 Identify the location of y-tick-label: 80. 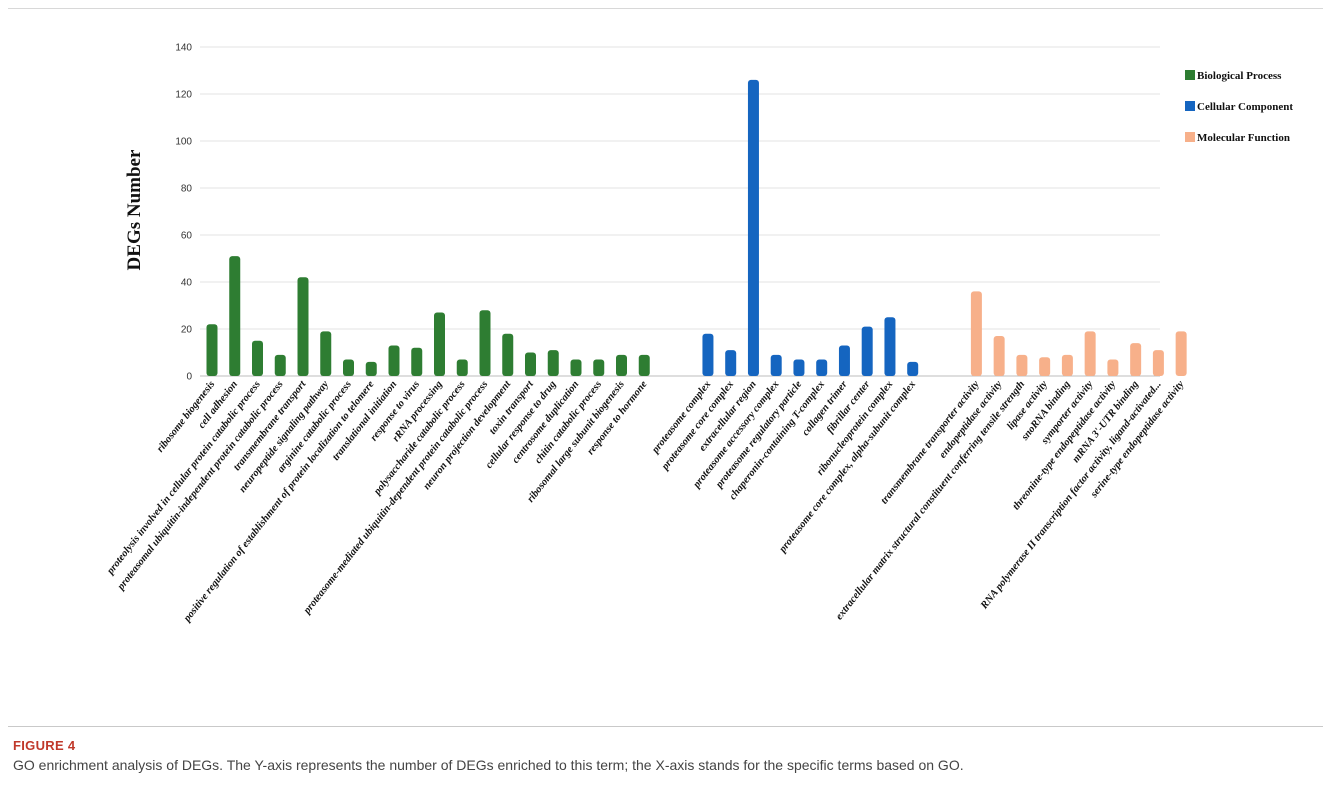
(187, 189).